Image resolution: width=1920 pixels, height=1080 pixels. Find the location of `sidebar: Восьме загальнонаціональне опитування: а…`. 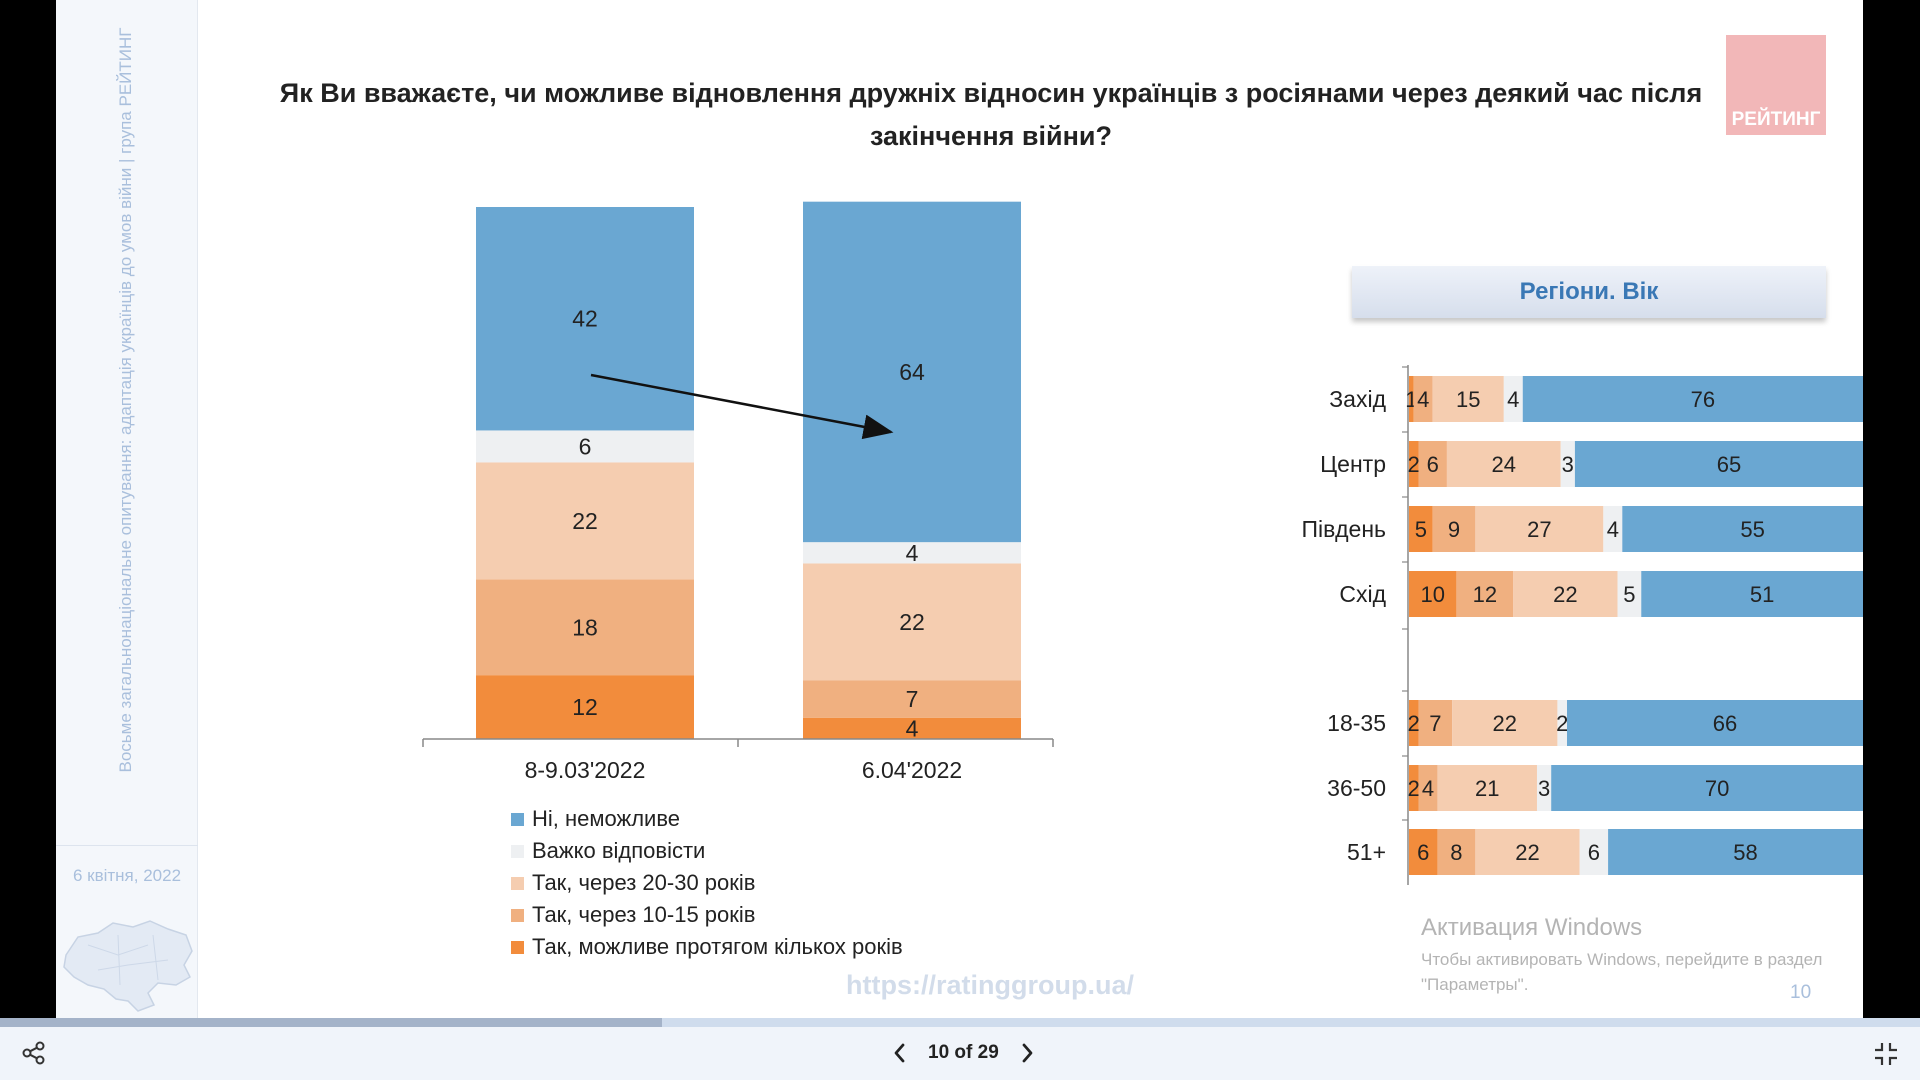

sidebar: Восьме загальнонаціональне опитування: а… is located at coordinates (127, 510).